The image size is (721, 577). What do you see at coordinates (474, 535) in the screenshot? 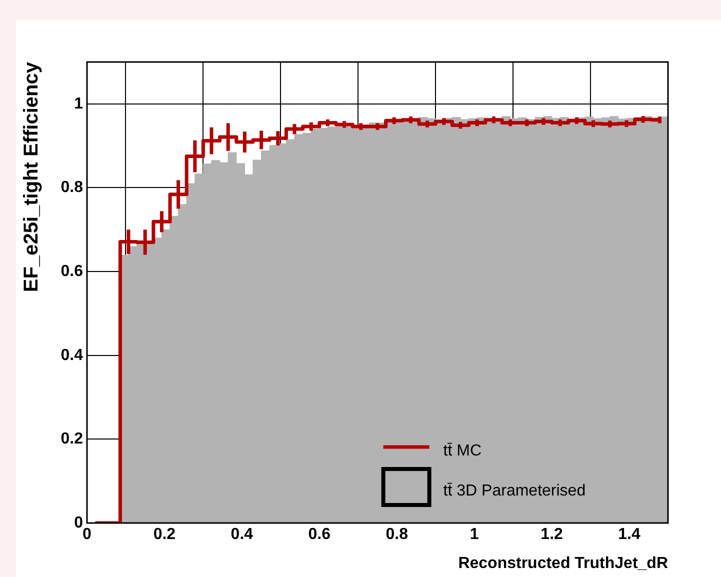
I see `x-tick-label: 1` at bounding box center [474, 535].